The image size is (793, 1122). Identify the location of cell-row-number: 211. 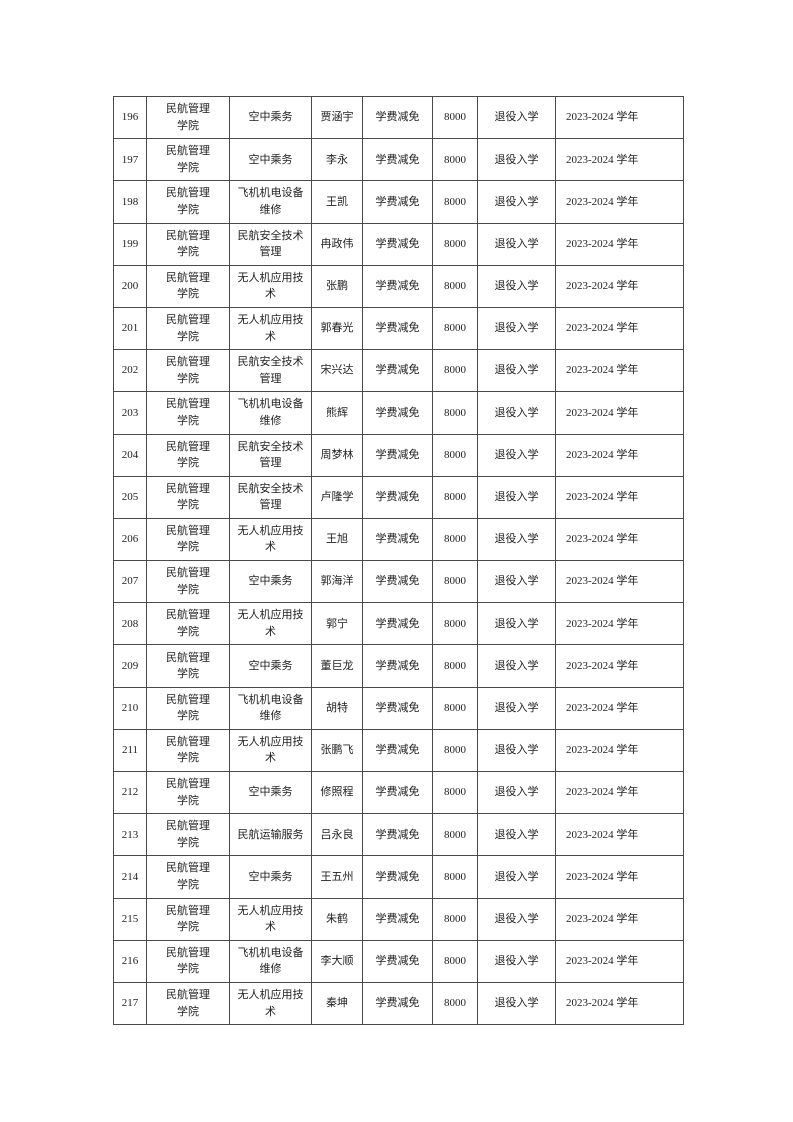
(130, 750).